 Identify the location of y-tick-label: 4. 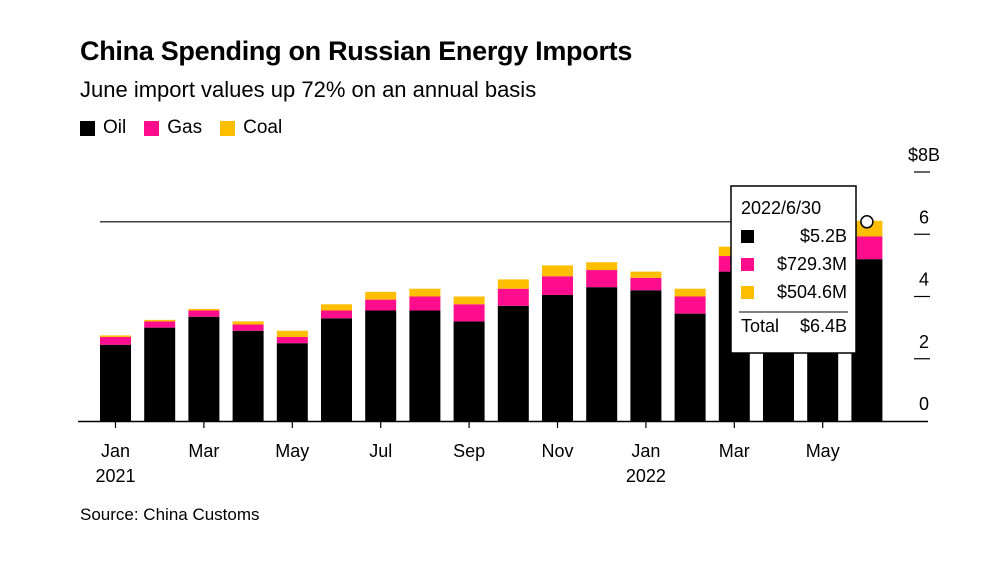
(924, 280).